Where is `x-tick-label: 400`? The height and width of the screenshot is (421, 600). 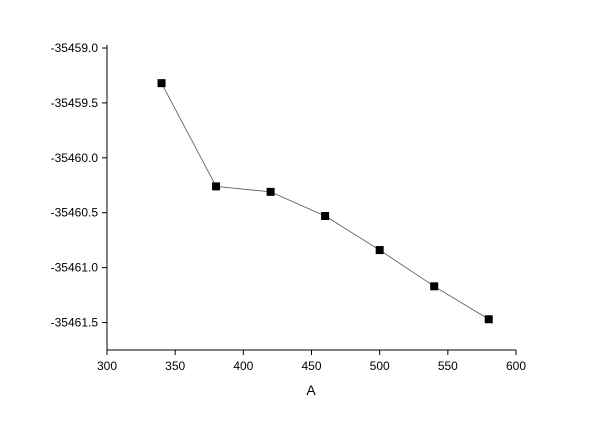 x-tick-label: 400 is located at coordinates (243, 366).